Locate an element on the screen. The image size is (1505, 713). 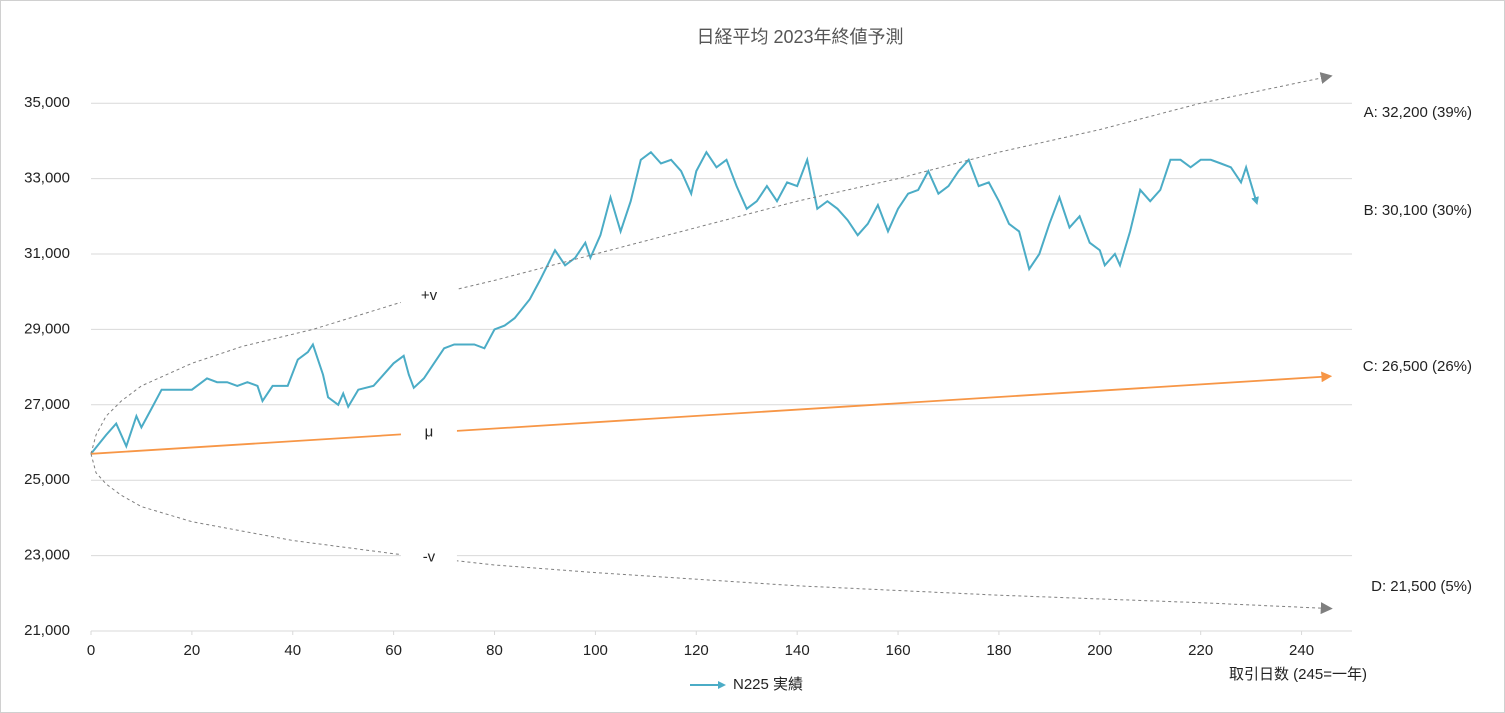
x-tick-label: 220 is located at coordinates (1200, 650).